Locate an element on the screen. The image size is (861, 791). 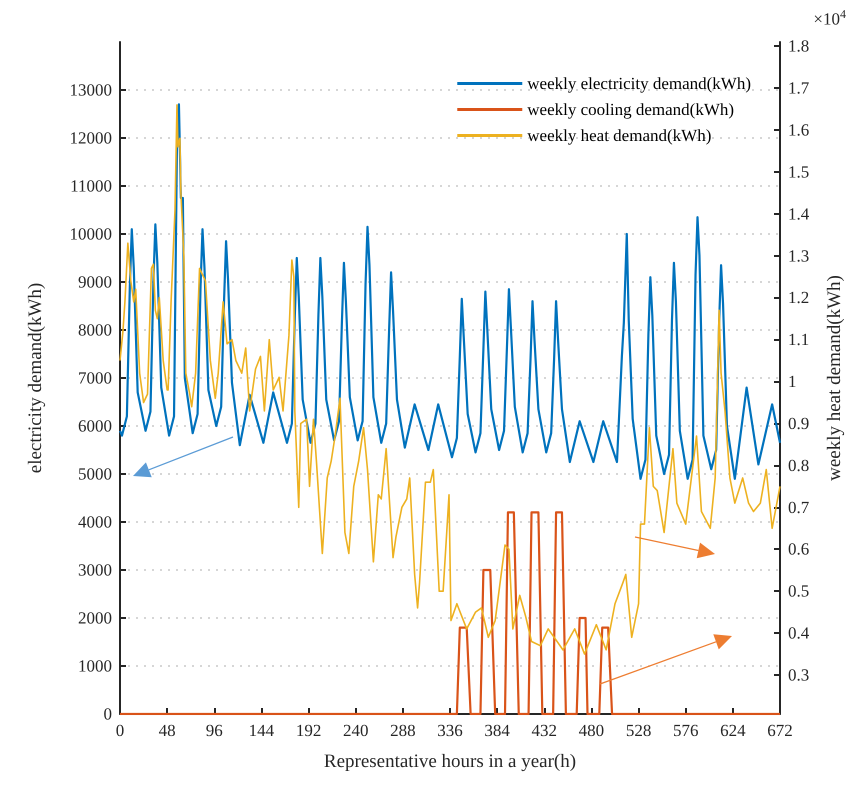
y2-tick-label: 0.3 is located at coordinates (799, 675).